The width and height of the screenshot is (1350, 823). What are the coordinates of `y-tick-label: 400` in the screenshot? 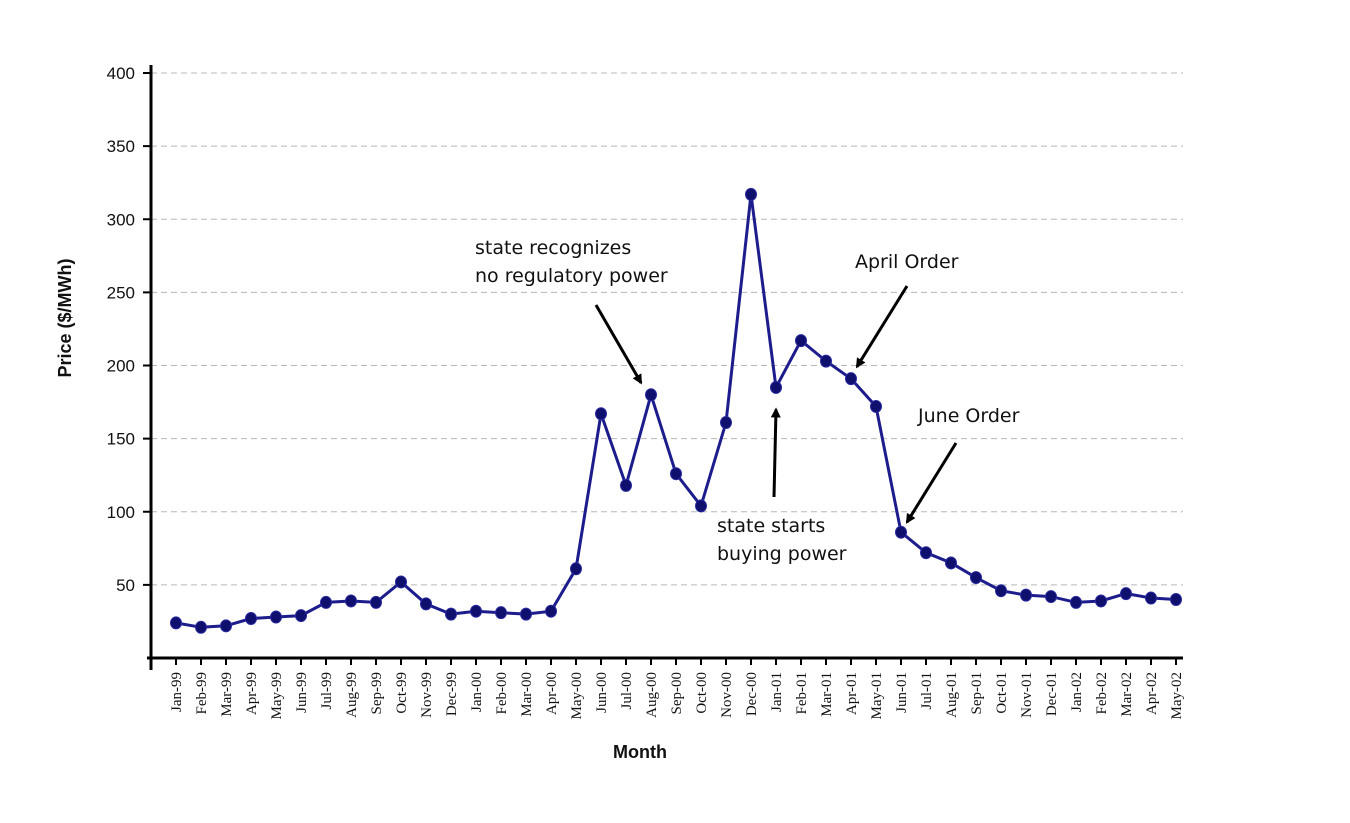 It's located at (121, 73).